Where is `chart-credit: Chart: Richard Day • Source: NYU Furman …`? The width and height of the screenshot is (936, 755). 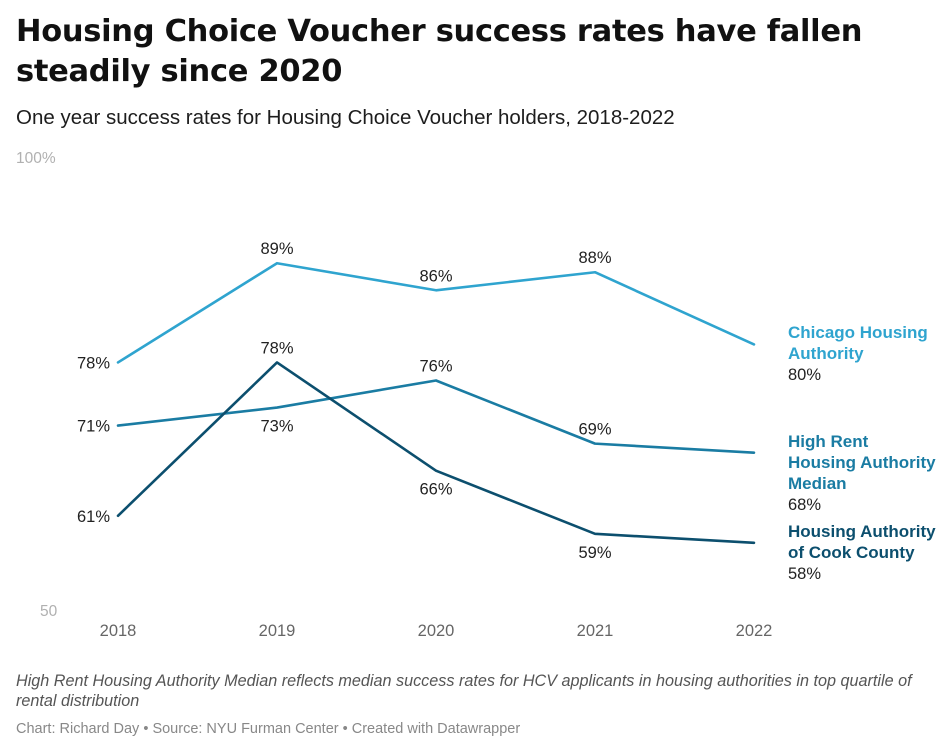
chart-credit: Chart: Richard Day • Source: NYU Furman … is located at coordinates (268, 729).